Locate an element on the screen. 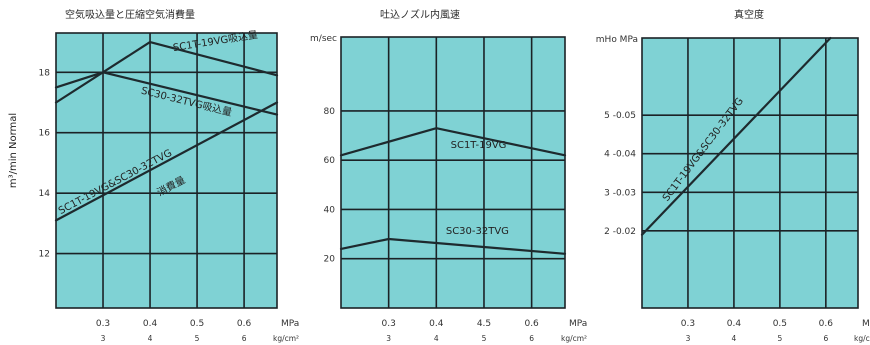 This screenshot has height=345, width=870. y-tick-label: 12 is located at coordinates (44, 255).